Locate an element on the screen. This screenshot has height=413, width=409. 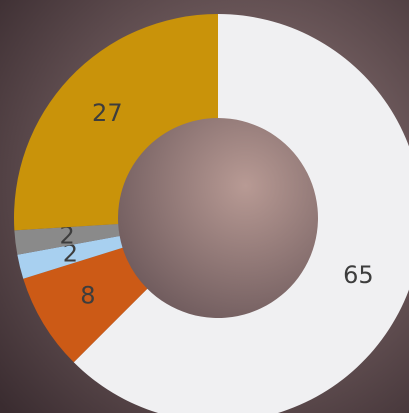
data-label: 27 is located at coordinates (107, 113).